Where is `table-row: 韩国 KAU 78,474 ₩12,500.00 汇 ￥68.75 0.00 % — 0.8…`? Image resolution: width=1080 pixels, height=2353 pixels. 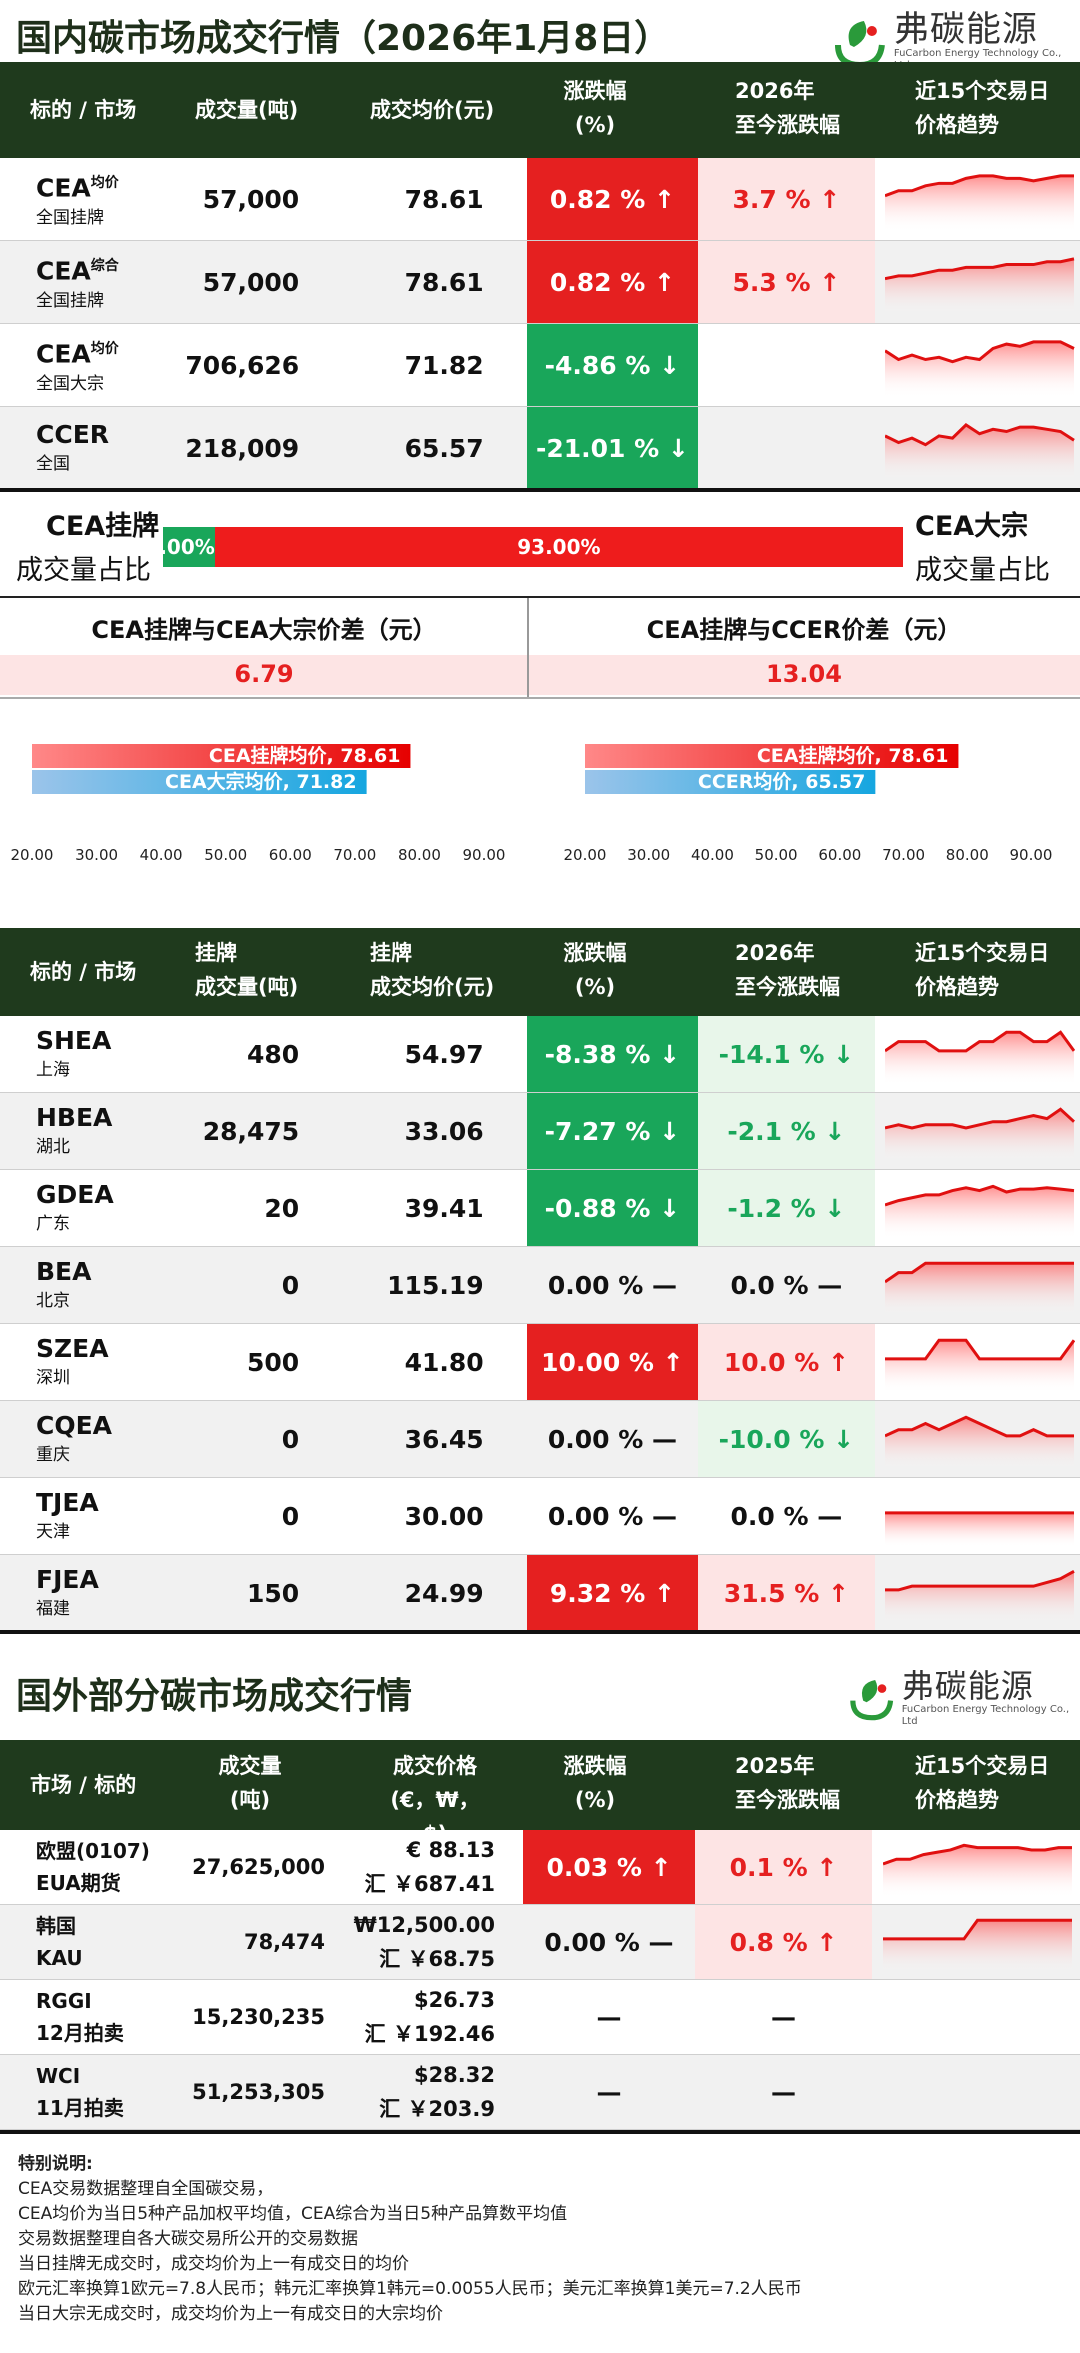
table-row: 韩国 KAU 78,474 ₩12,500.00 汇 ￥68.75 0.00 % — 0.8… is located at coordinates (540, 1942).